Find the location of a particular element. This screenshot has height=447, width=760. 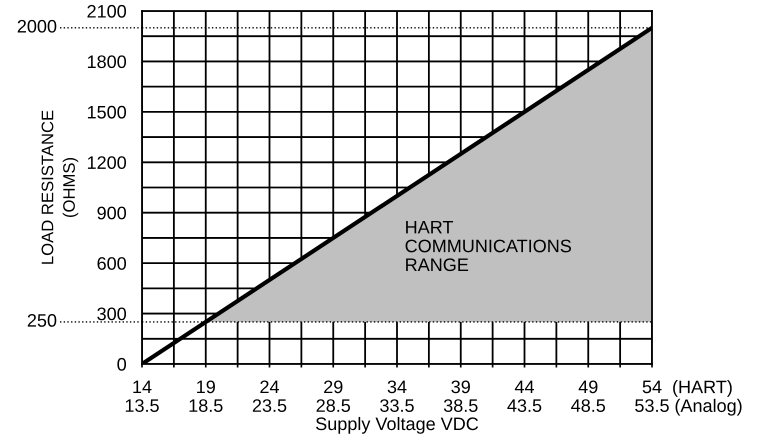

x2-tick-label: 38.5 is located at coordinates (461, 405).